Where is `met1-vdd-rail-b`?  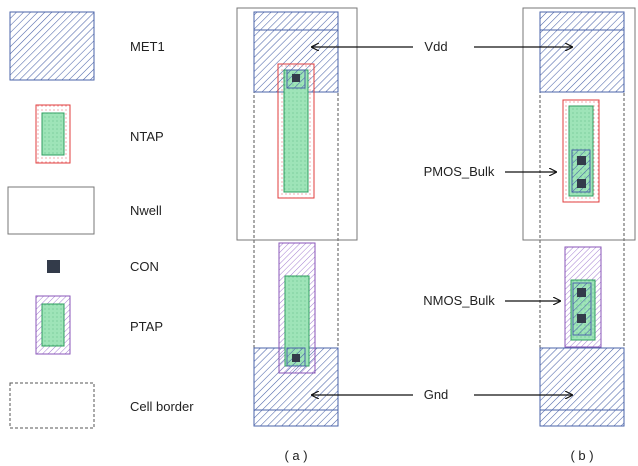
met1-vdd-rail-b is located at coordinates (582, 52).